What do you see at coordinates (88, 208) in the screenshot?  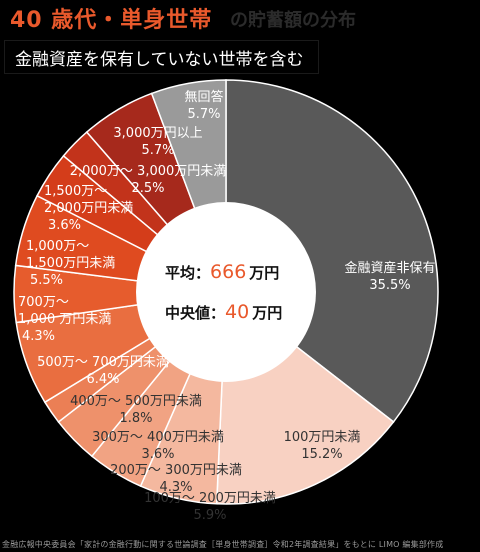 I see `slice-label-9: 1,500万～ 2,000万円未満 3.6%` at bounding box center [88, 208].